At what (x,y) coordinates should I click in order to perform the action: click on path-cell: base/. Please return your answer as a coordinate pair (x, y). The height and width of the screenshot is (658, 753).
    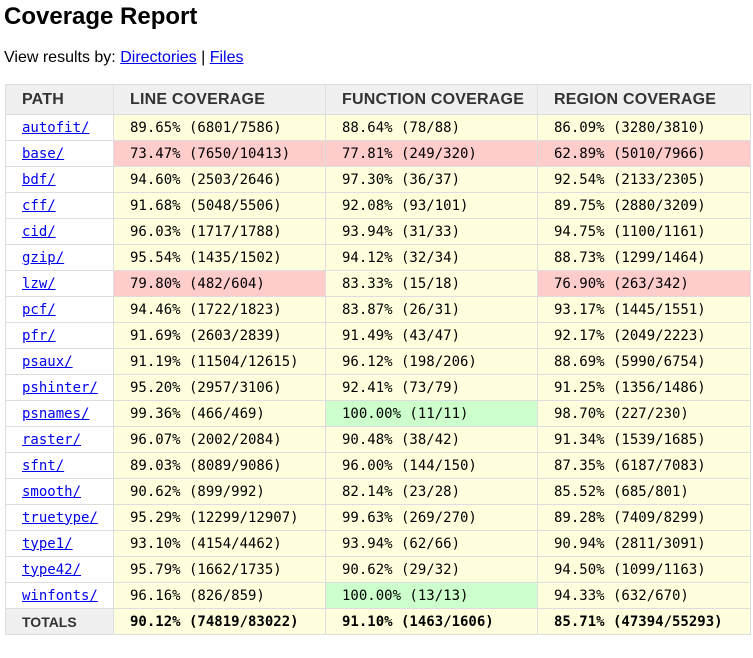
    Looking at the image, I should click on (59, 153).